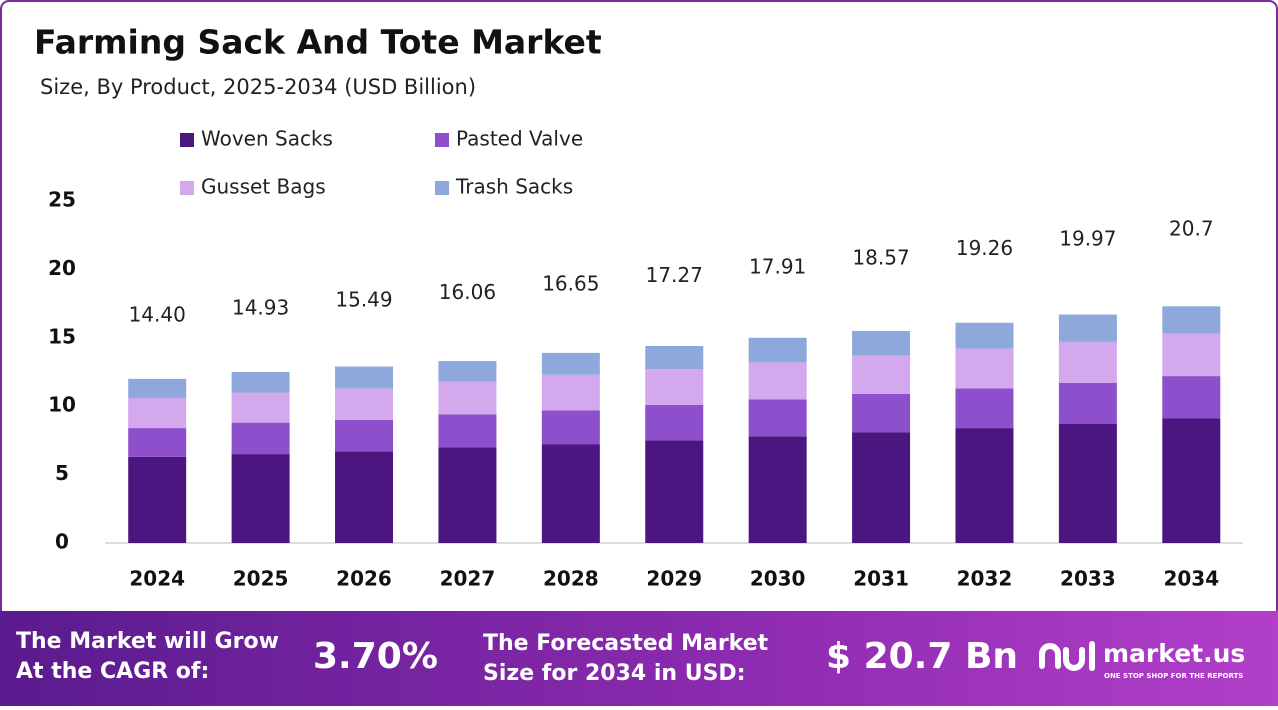  Describe the element at coordinates (777, 266) in the screenshot. I see `total-label: 17.91` at that location.